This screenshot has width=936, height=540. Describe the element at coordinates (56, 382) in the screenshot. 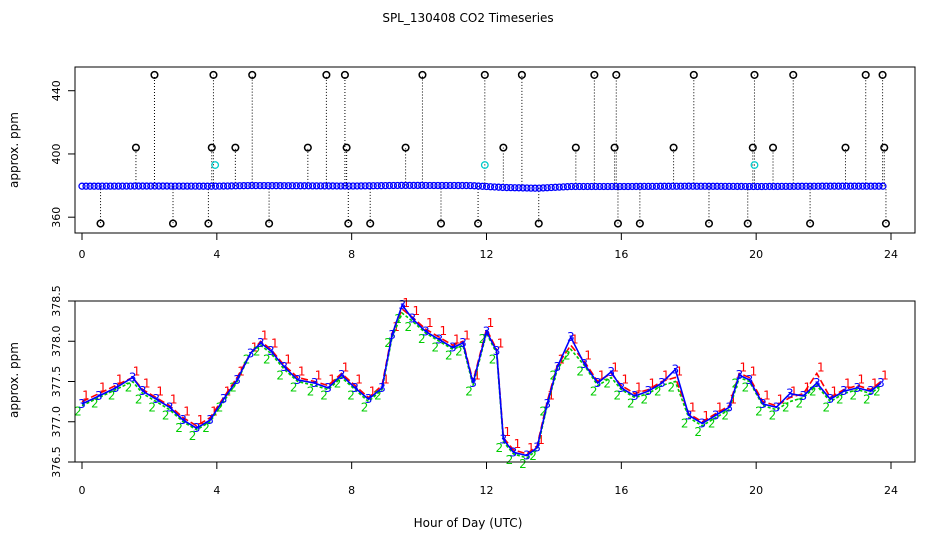

I see `bottom-y-tick-label: 377.5` at that location.